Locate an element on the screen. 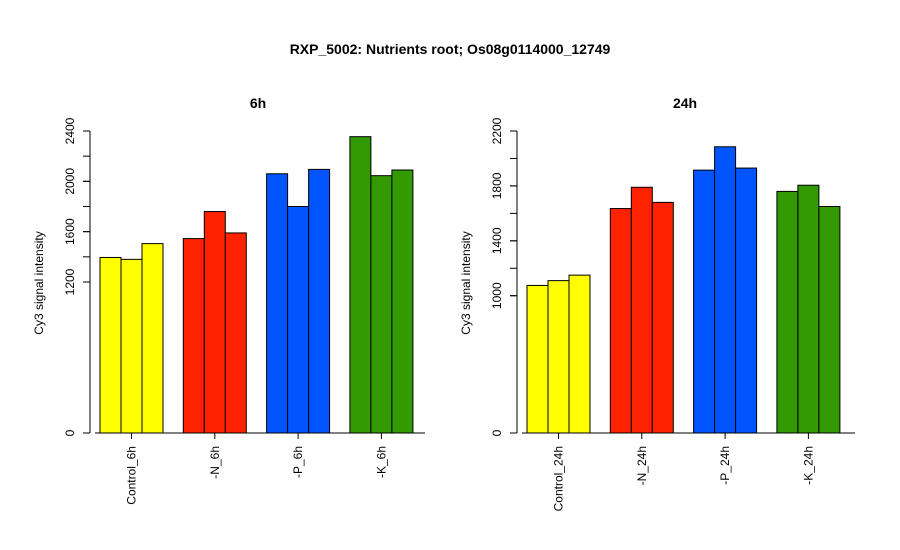  y-tick-label: 1000 is located at coordinates (497, 295).